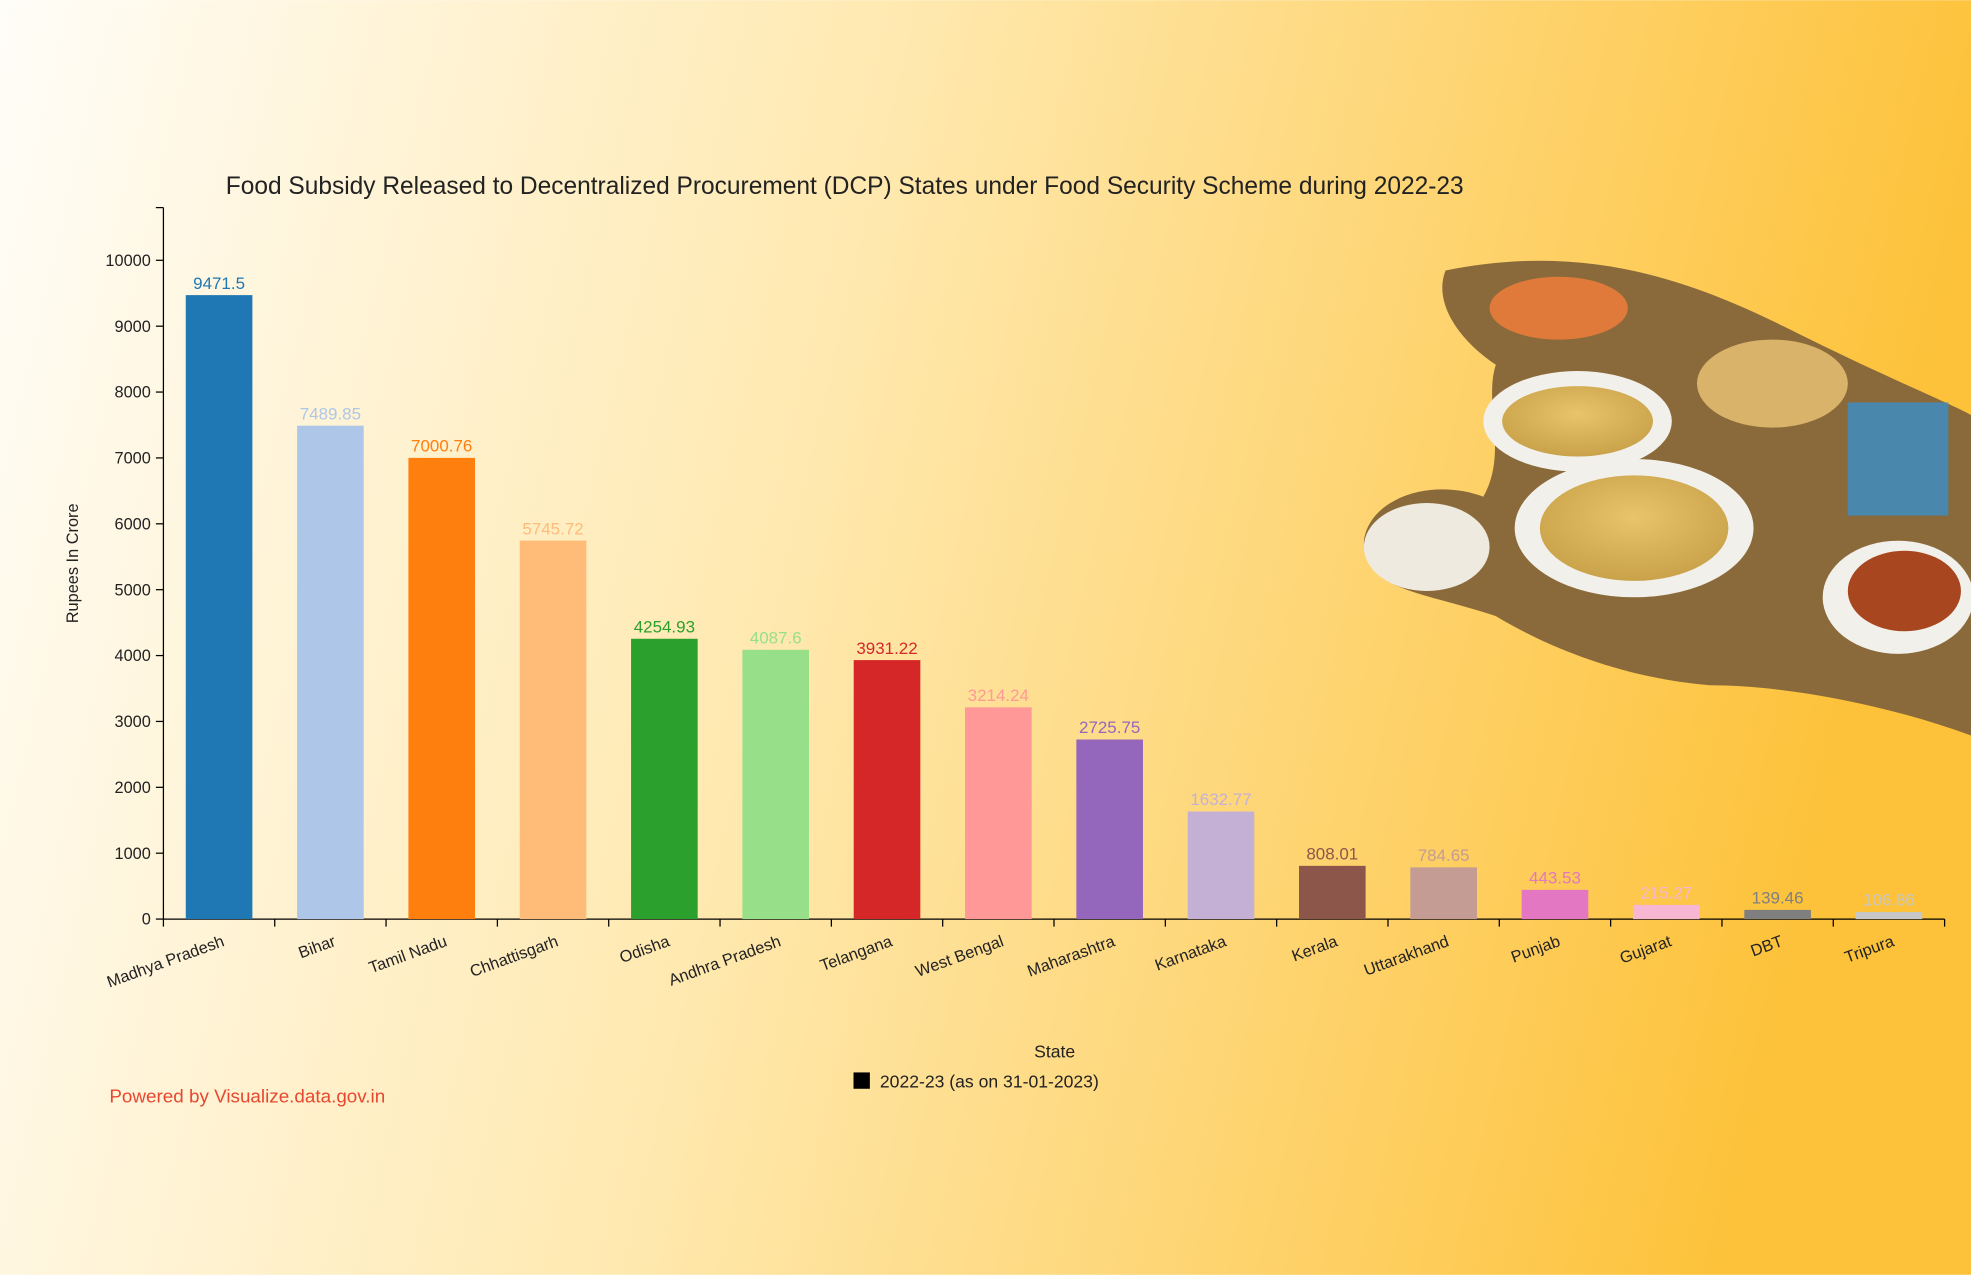 This screenshot has width=1971, height=1275. Describe the element at coordinates (664, 626) in the screenshot. I see `value-label: 4254.93` at that location.